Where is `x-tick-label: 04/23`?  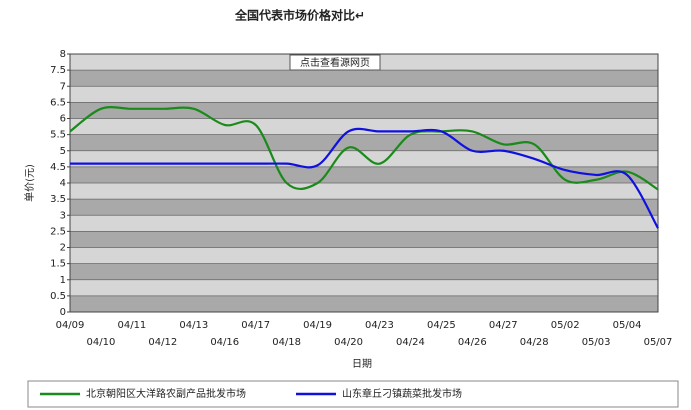
x-tick-label: 04/23 is located at coordinates (379, 325).